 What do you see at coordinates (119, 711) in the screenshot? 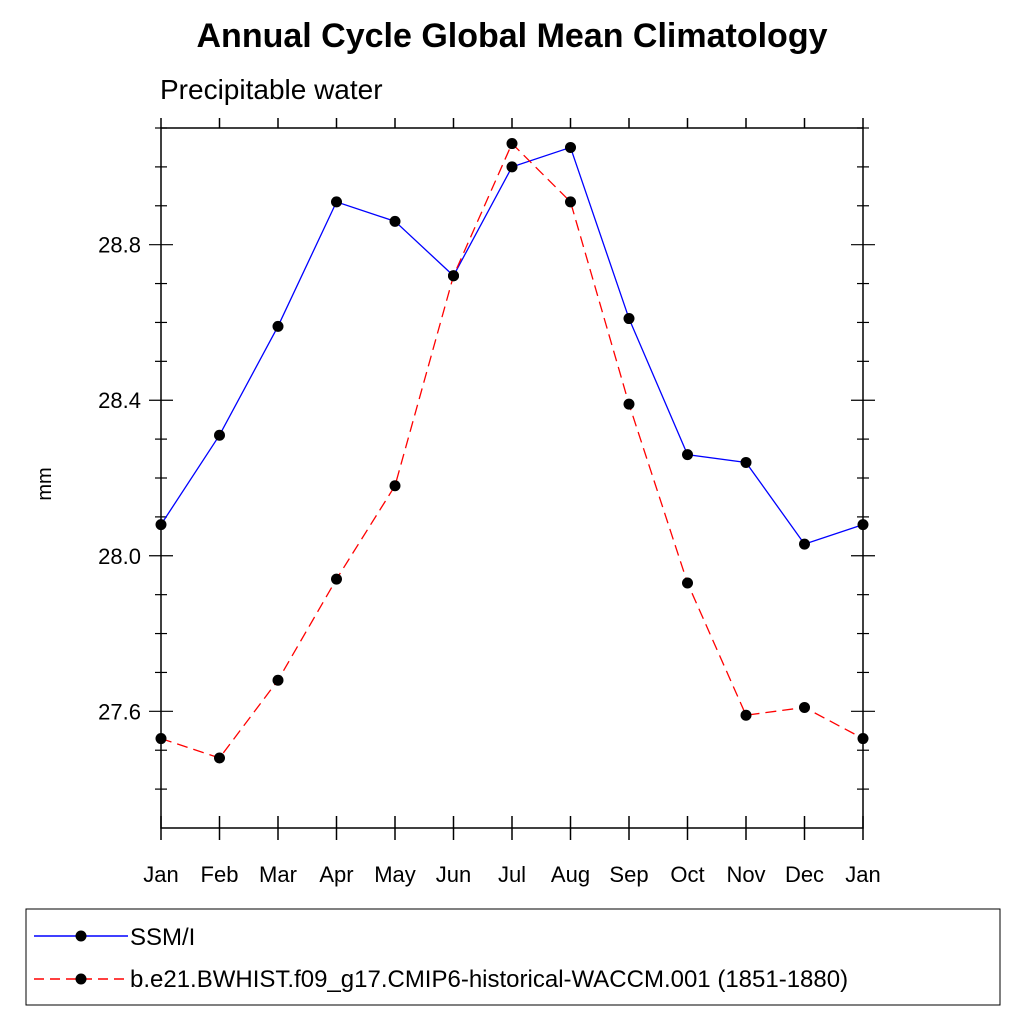
I see `y-tick-label: 27.6` at bounding box center [119, 711].